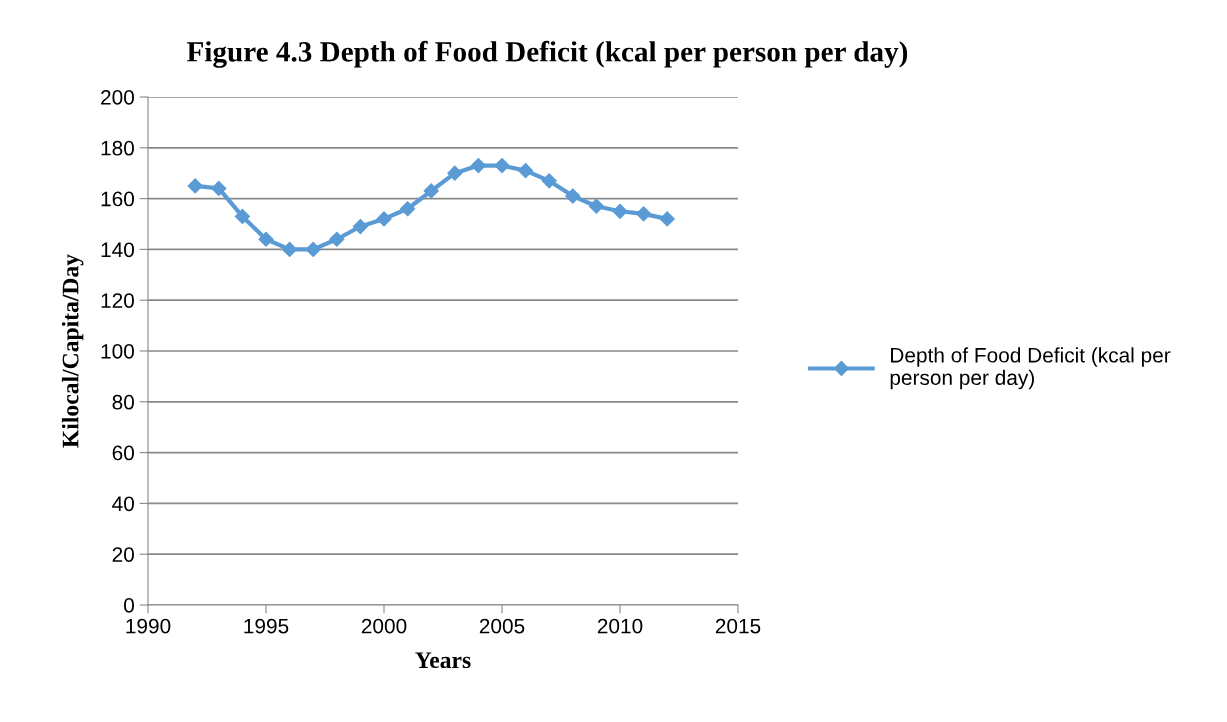 This screenshot has height=722, width=1227. Describe the element at coordinates (443, 660) in the screenshot. I see `x-axis-title: Years` at that location.